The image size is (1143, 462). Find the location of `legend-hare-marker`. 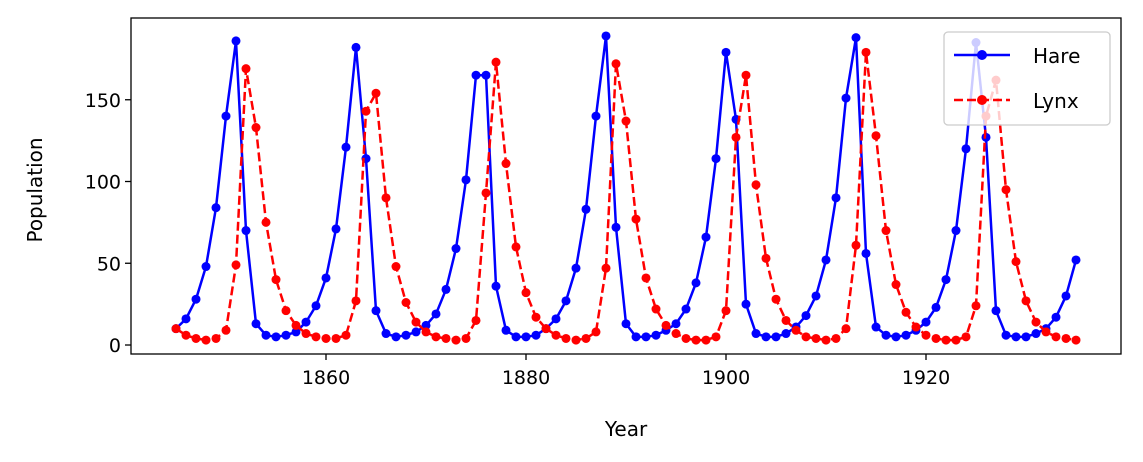

legend-hare-marker is located at coordinates (982, 55).